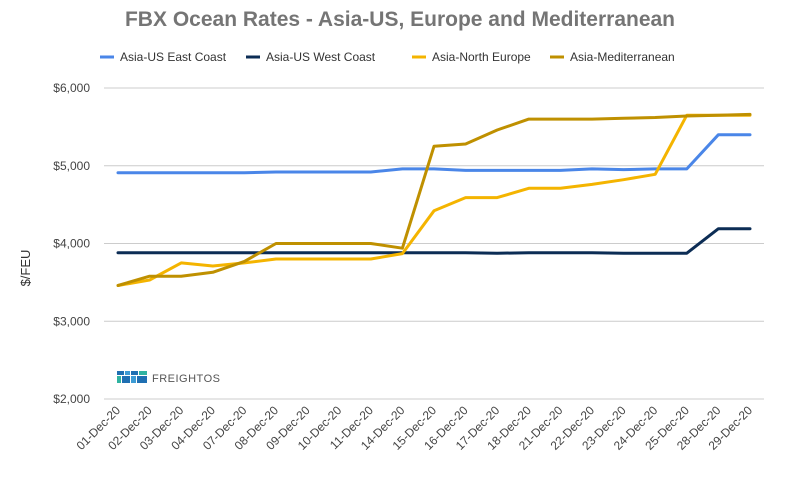 The width and height of the screenshot is (800, 479). I want to click on series-line-asia-us-east-coast, so click(434, 154).